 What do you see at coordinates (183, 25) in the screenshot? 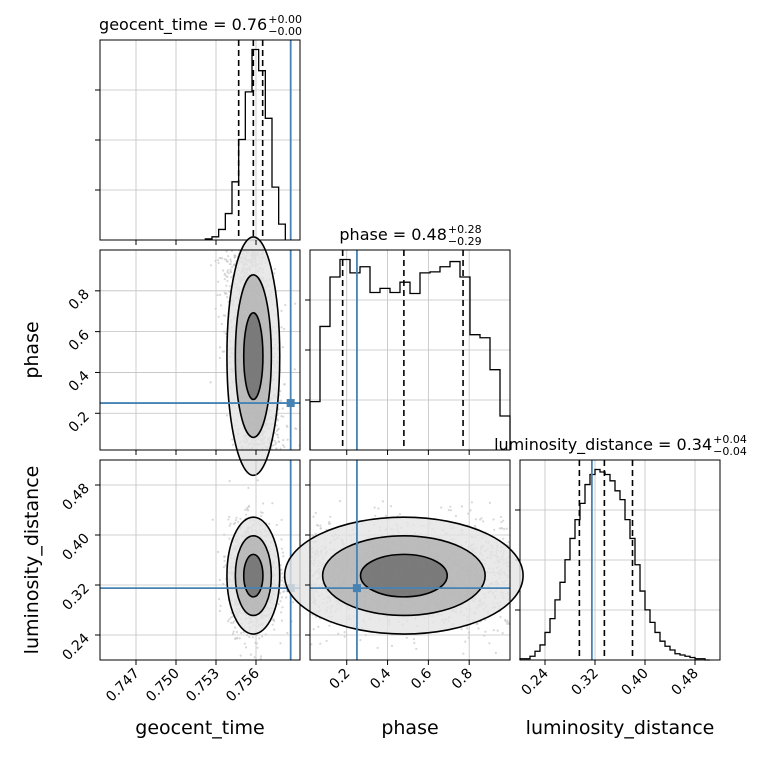
I see `title-main: geocent_time = 0.76` at bounding box center [183, 25].